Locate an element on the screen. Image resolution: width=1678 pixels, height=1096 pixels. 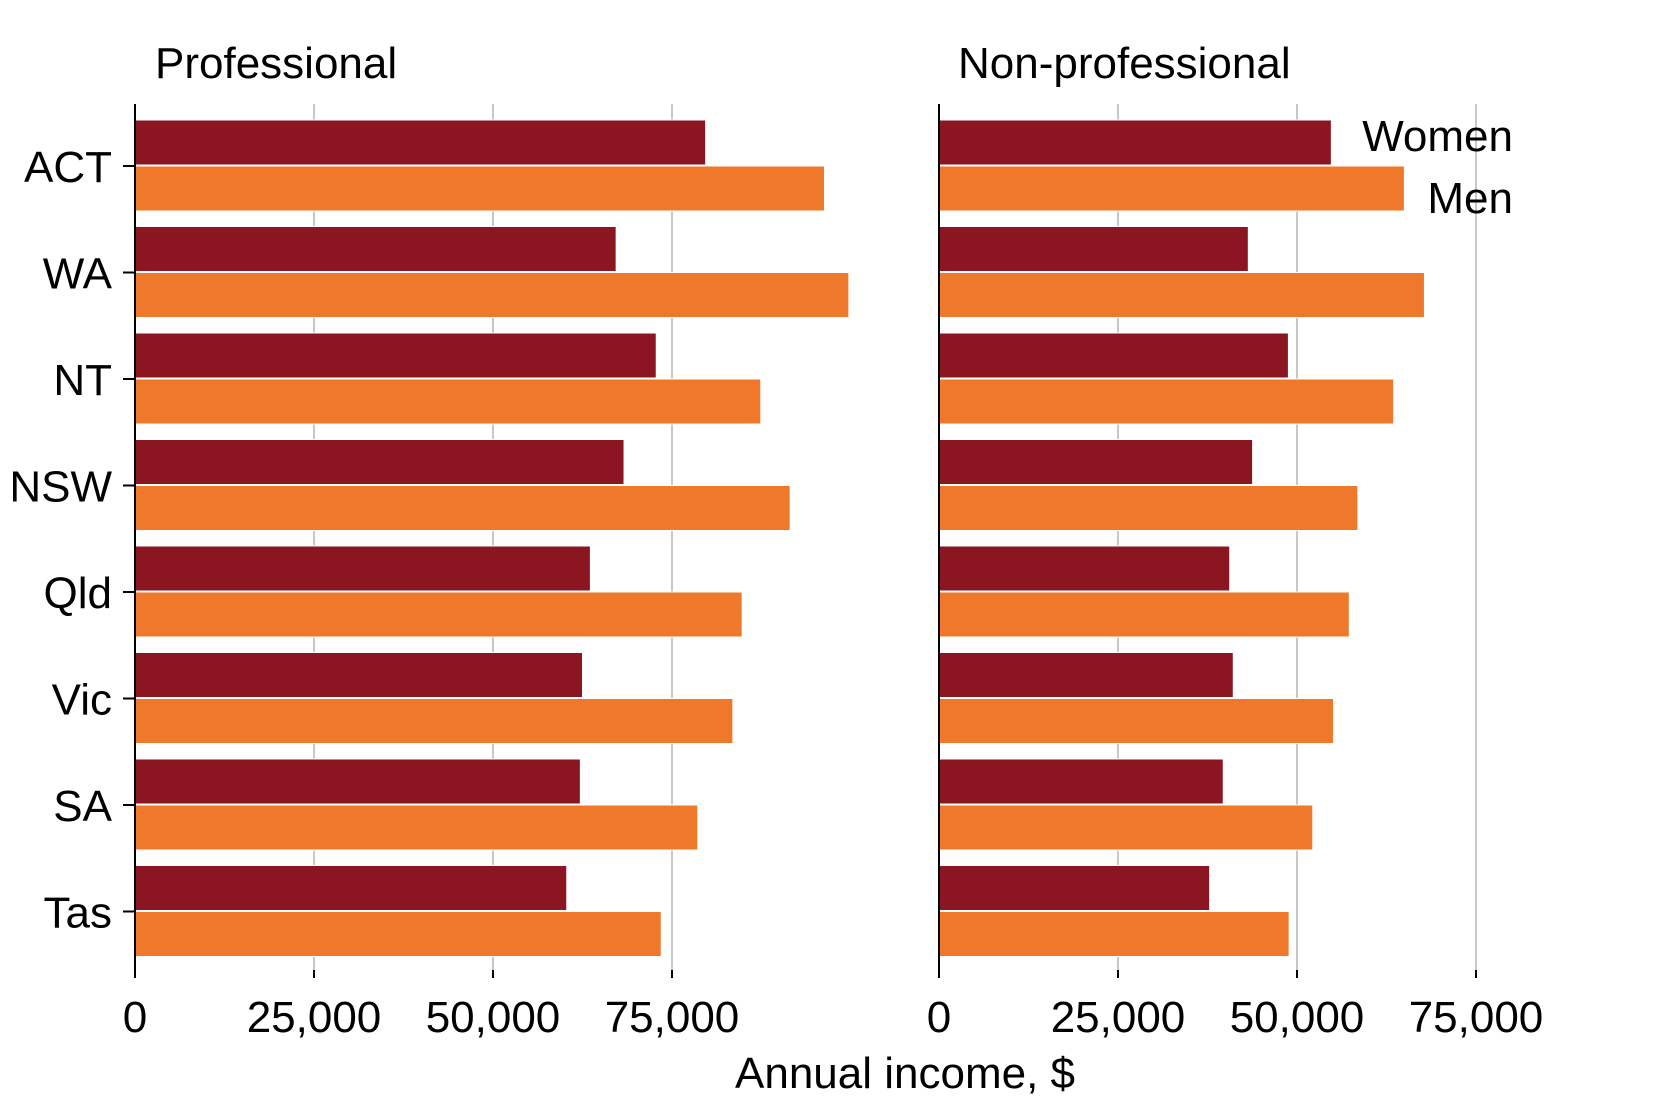
bar-non-professional-vic-women is located at coordinates (1086, 675).